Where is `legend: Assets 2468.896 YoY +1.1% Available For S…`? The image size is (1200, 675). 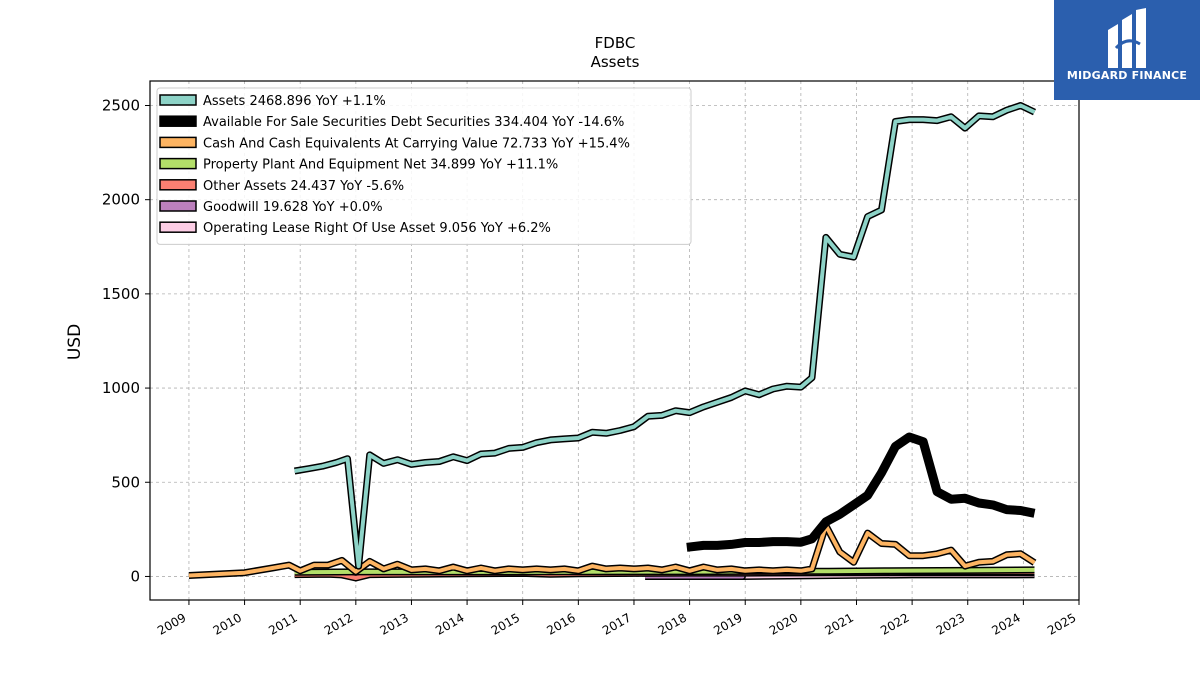
legend: Assets 2468.896 YoY +1.1% Available For S… is located at coordinates (424, 166).